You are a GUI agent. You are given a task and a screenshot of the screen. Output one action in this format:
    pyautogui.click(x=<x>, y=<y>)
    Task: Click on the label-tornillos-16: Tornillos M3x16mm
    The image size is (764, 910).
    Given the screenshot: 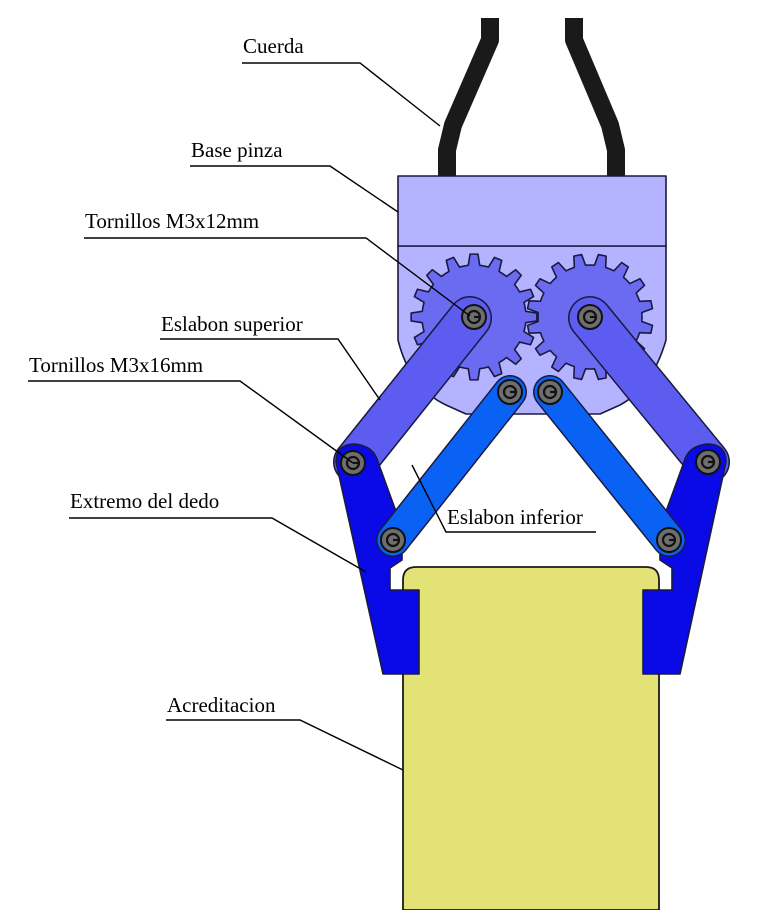 What is the action you would take?
    pyautogui.click(x=116, y=365)
    